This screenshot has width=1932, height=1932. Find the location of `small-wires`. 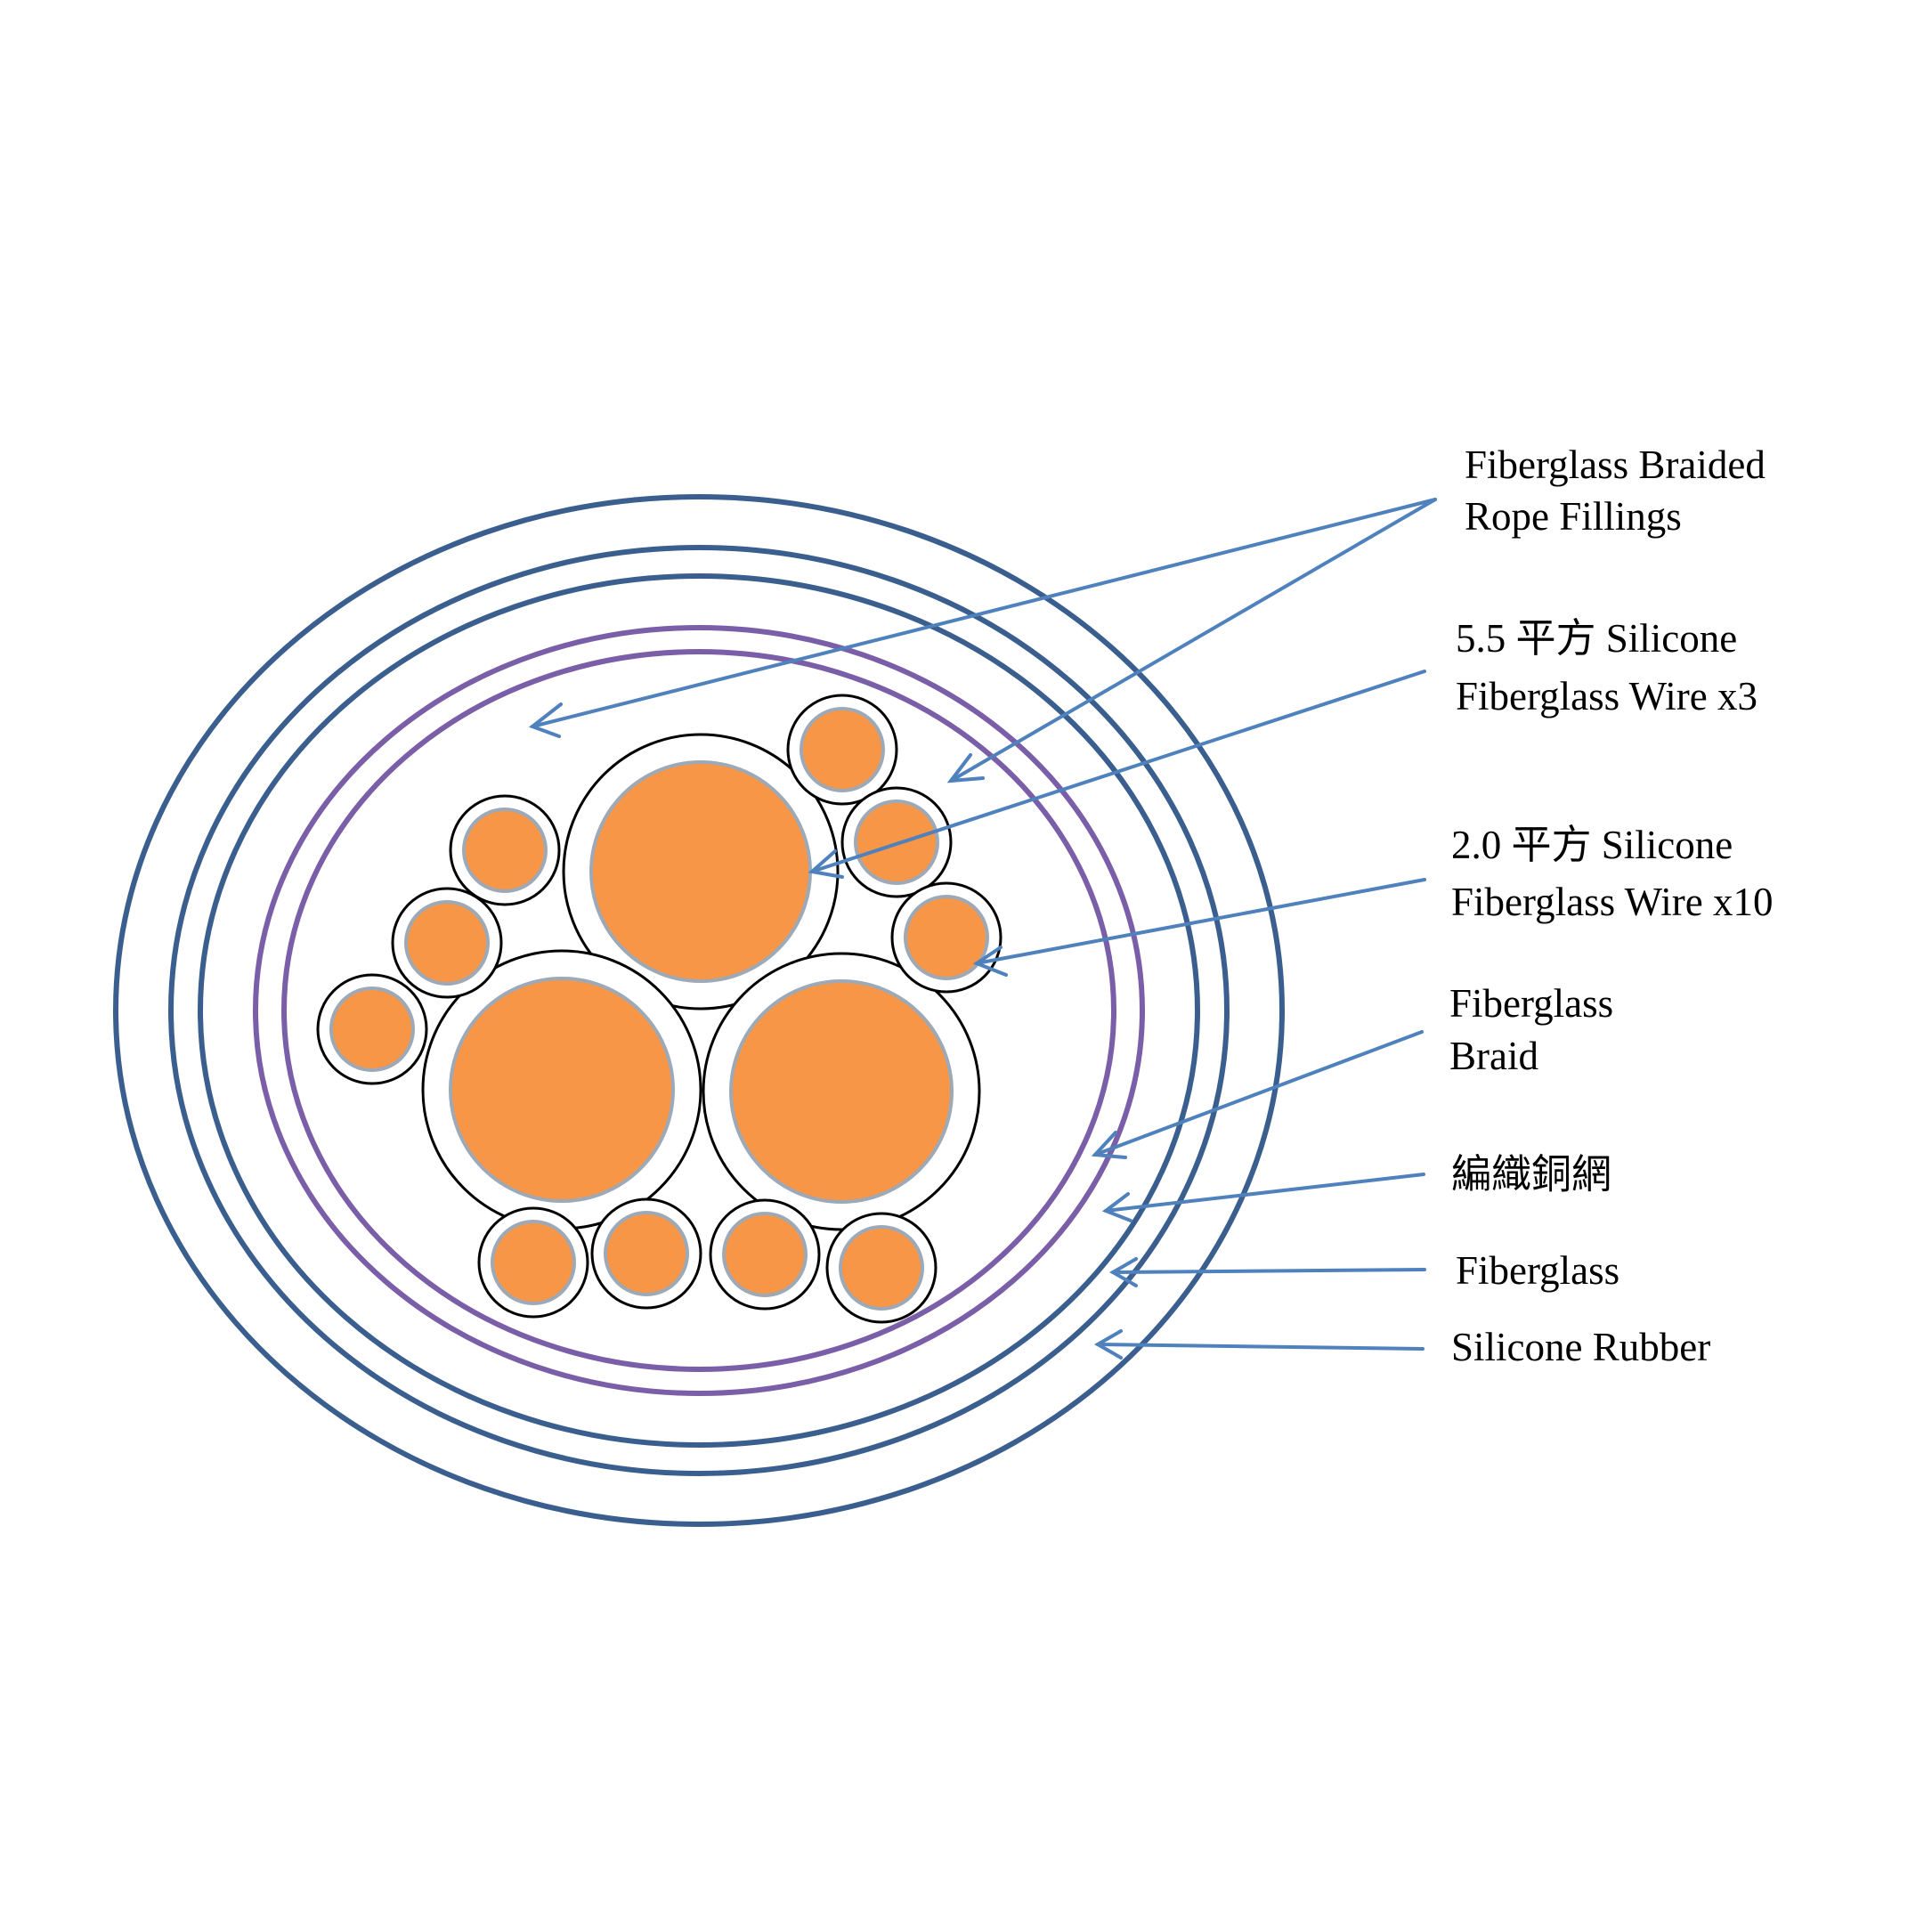

small-wires is located at coordinates (660, 1009).